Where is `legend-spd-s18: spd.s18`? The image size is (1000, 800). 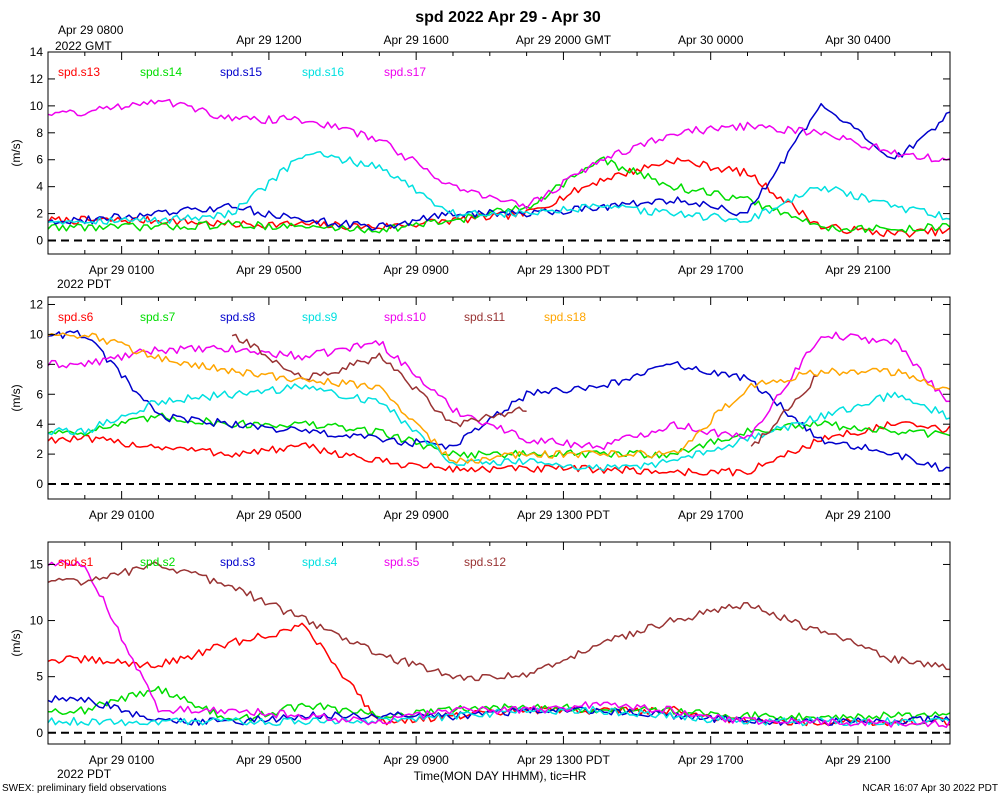 legend-spd-s18: spd.s18 is located at coordinates (565, 317).